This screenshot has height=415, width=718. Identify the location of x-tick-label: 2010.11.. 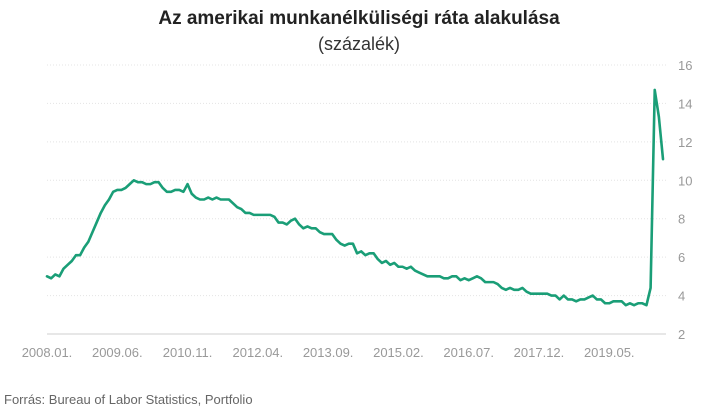
(188, 352).